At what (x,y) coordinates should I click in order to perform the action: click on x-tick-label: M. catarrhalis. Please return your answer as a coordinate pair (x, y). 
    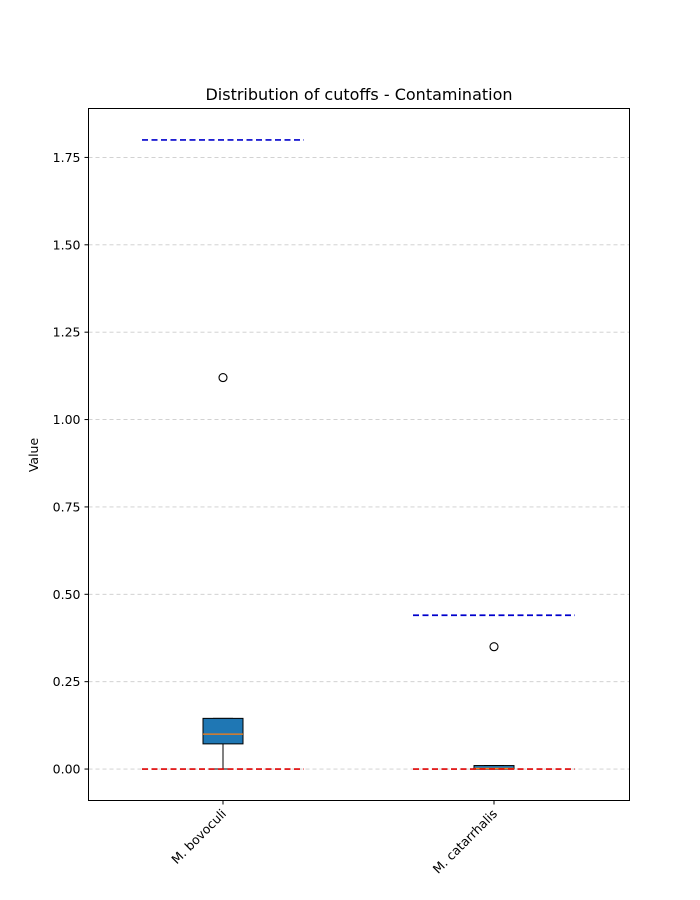
    Looking at the image, I should click on (465, 841).